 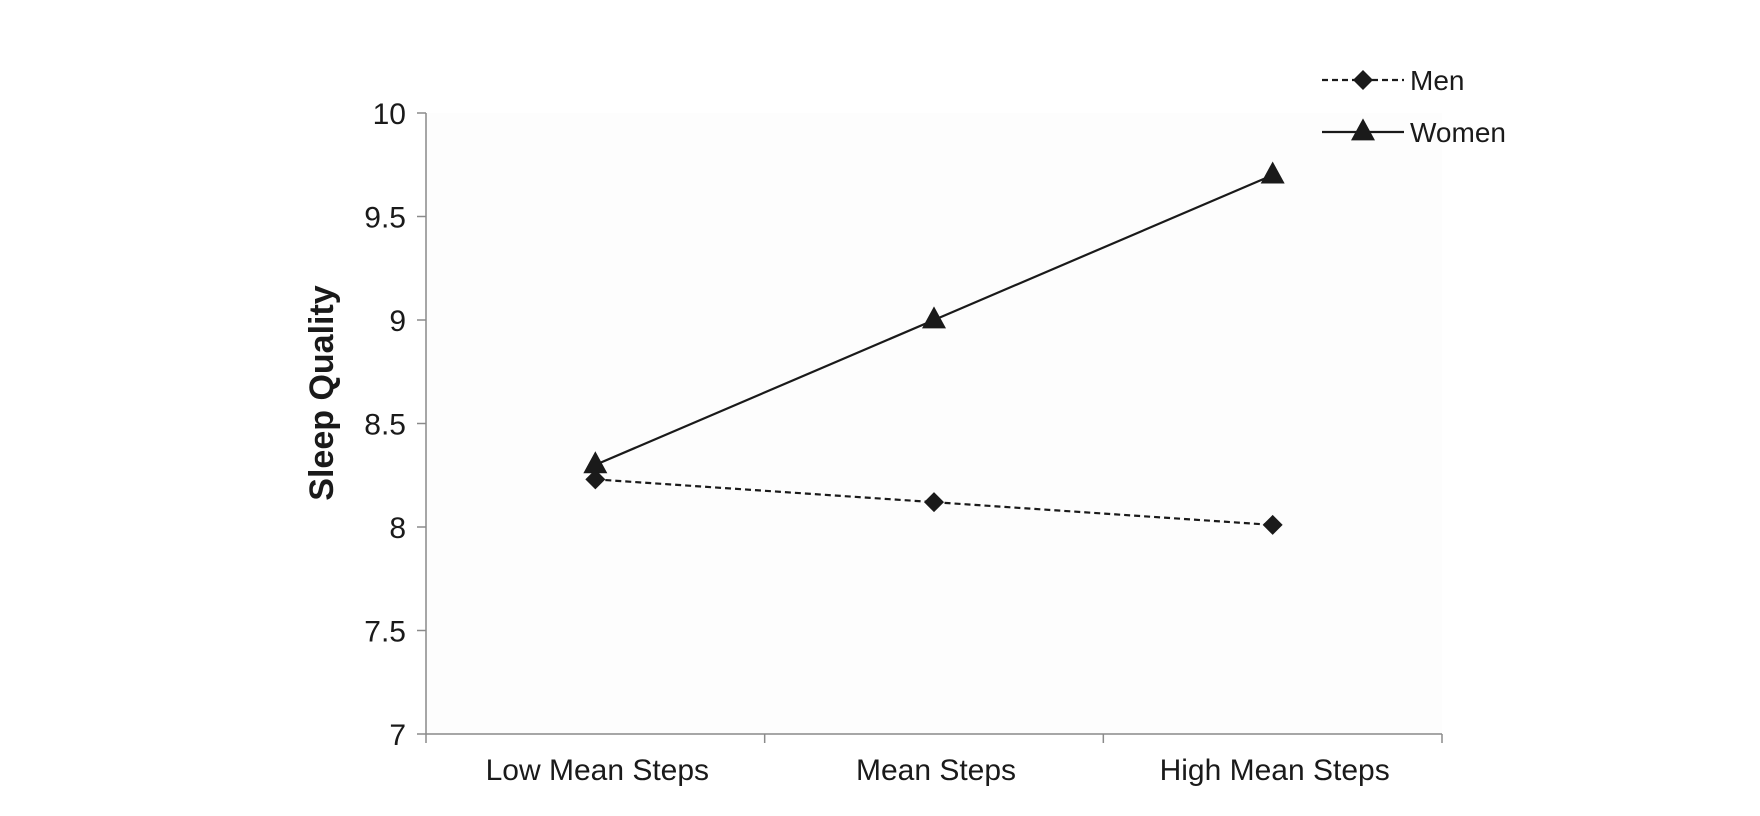 What do you see at coordinates (397, 528) in the screenshot?
I see `y-tick-label: 8` at bounding box center [397, 528].